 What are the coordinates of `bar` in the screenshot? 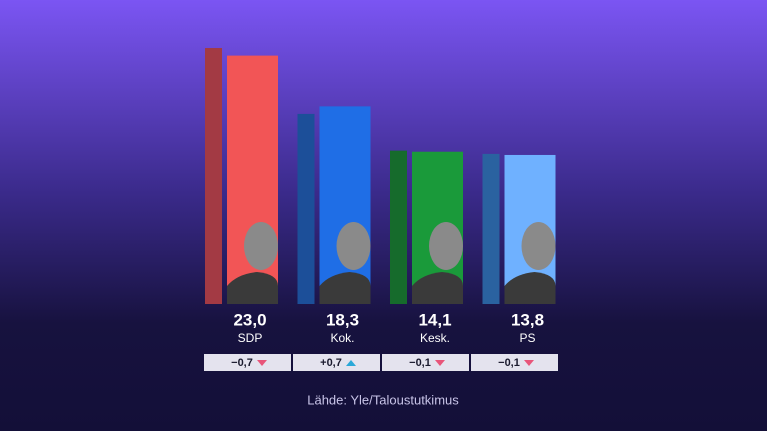 It's located at (345, 205).